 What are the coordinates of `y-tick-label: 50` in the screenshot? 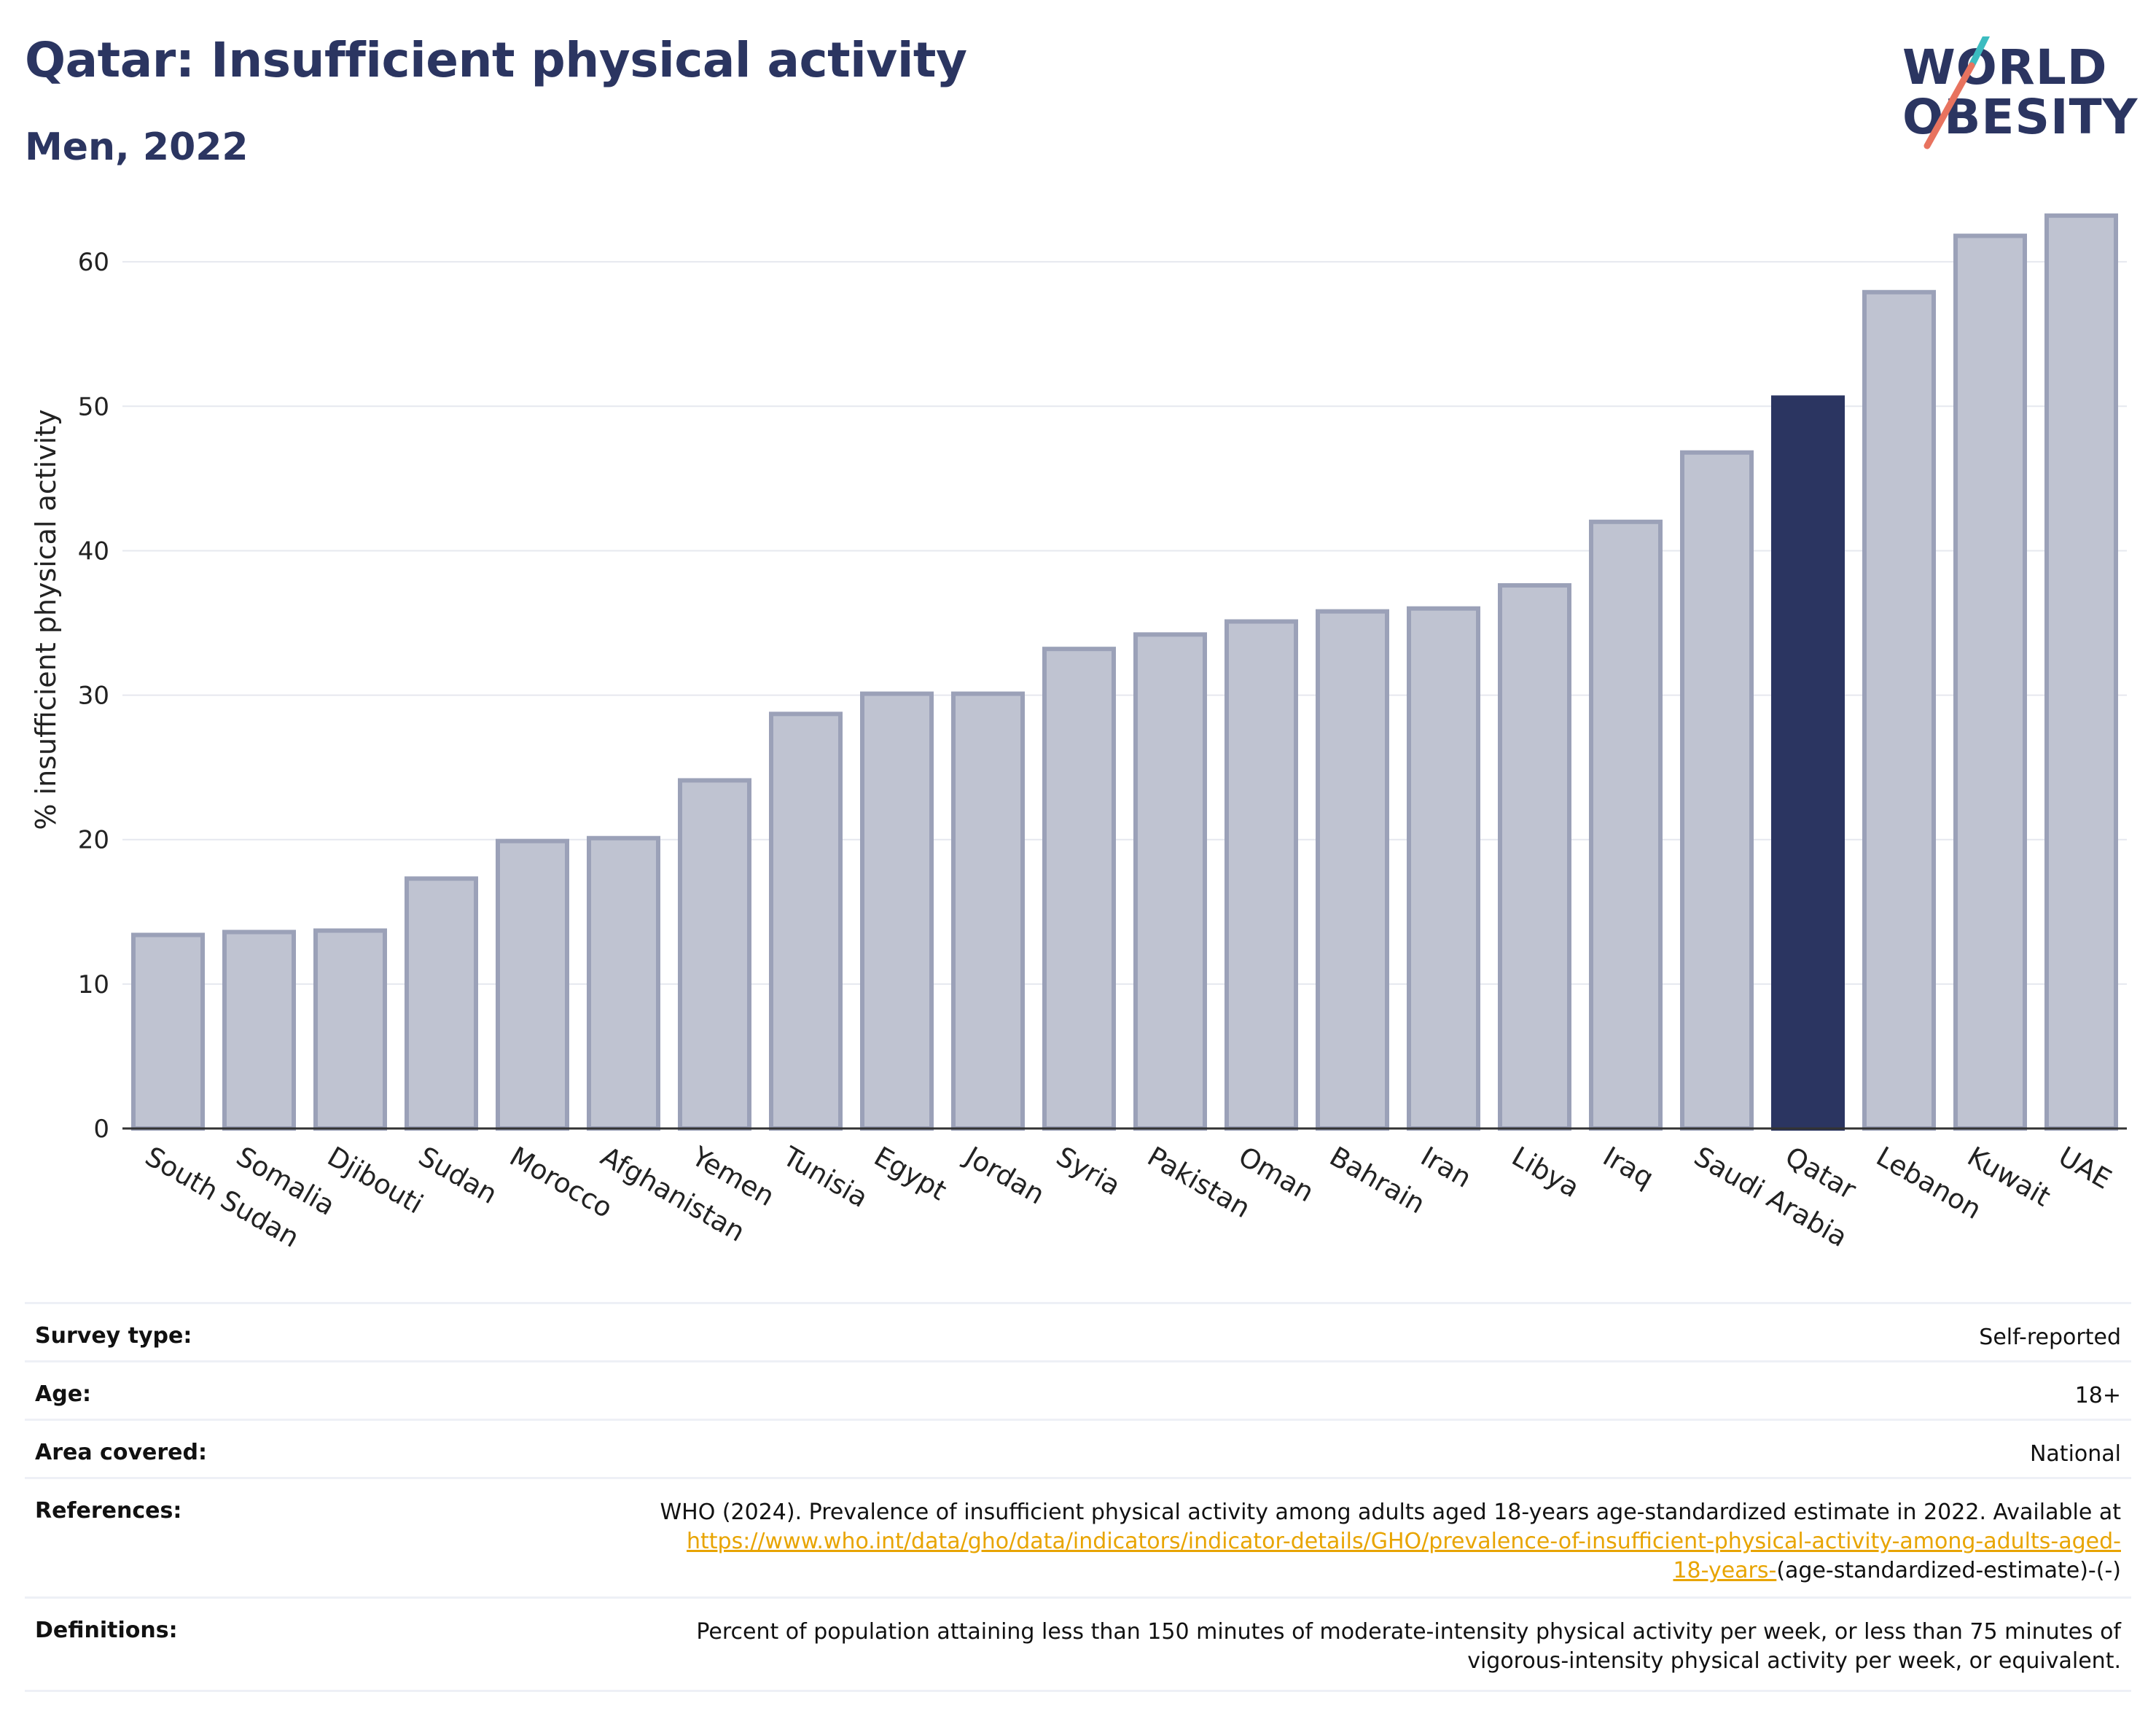 It's located at (94, 406).